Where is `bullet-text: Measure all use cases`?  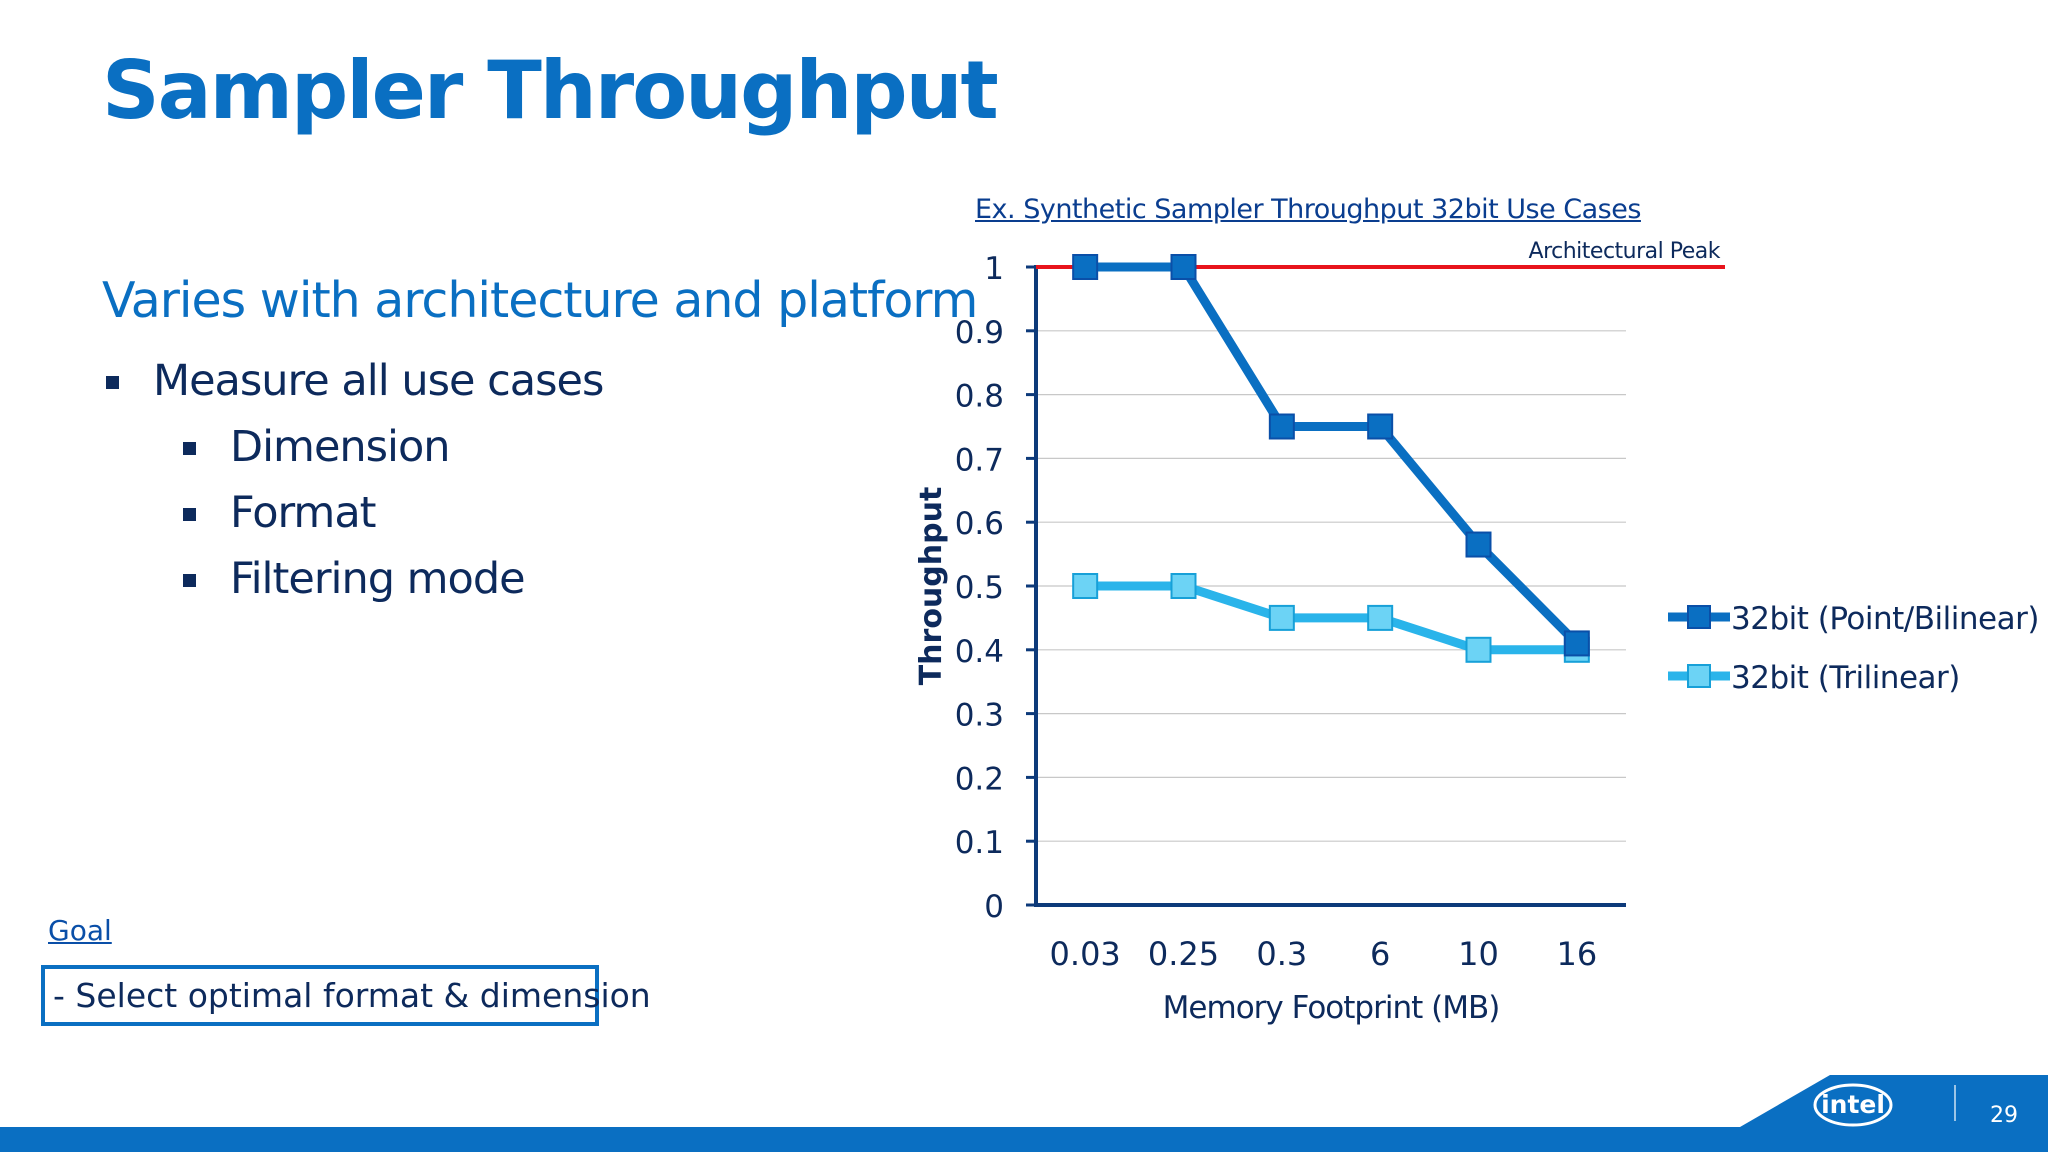
bullet-text: Measure all use cases is located at coordinates (378, 381).